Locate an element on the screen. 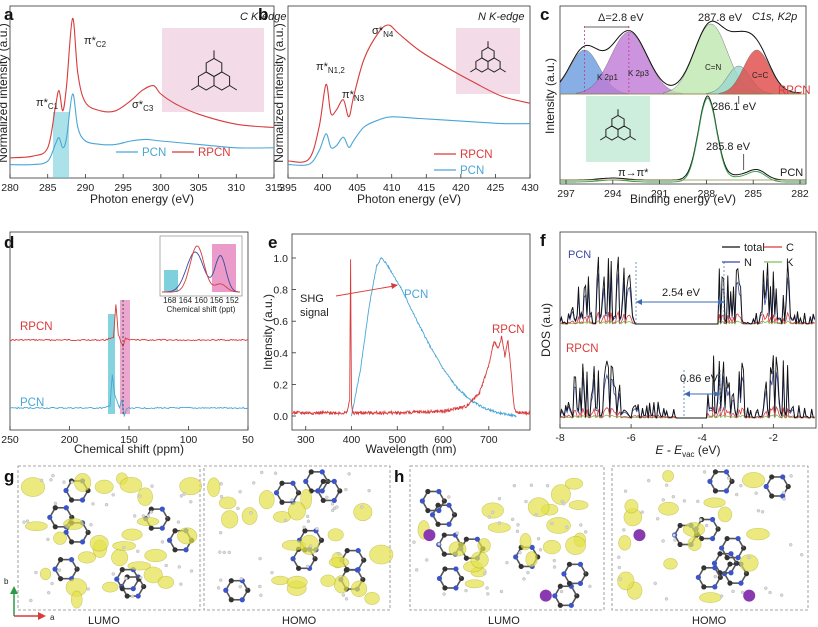  legend-f: total C N K is located at coordinates (758, 255).